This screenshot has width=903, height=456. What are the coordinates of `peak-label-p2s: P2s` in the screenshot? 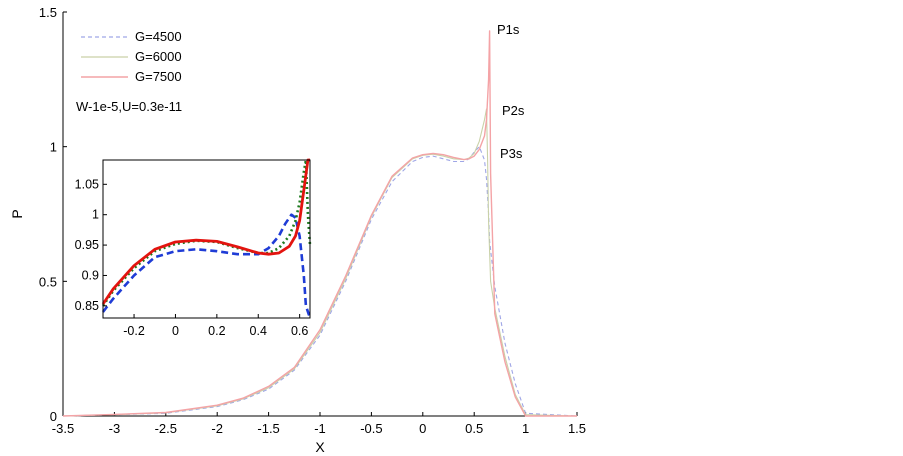 It's located at (513, 110).